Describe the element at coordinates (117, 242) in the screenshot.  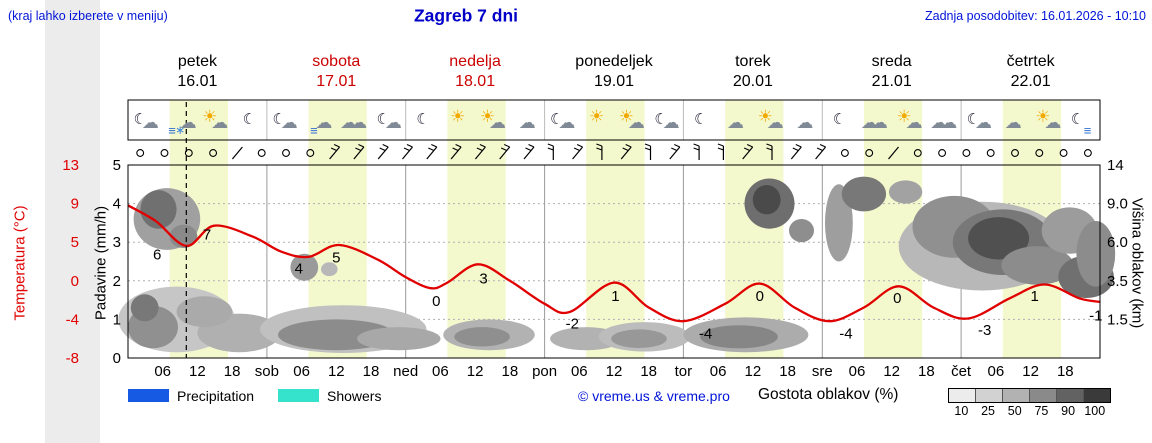
I see `precip-tick: 3` at that location.